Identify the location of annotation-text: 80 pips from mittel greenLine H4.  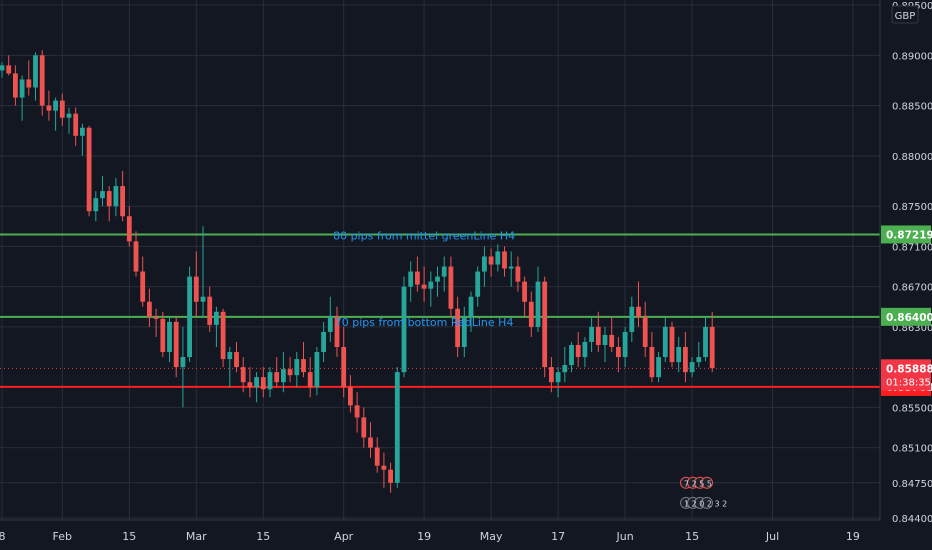
(424, 235).